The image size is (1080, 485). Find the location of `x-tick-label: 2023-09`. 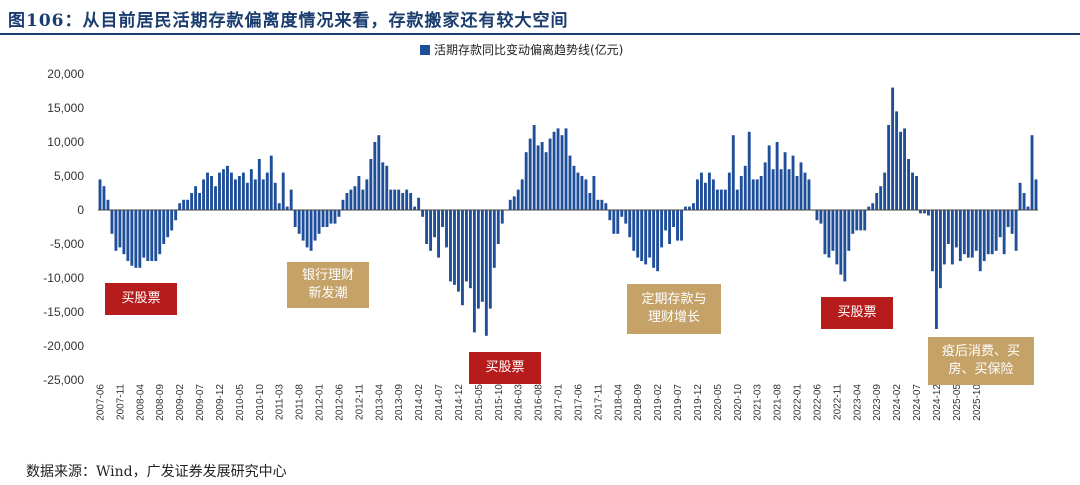

x-tick-label: 2023-09 is located at coordinates (877, 402).